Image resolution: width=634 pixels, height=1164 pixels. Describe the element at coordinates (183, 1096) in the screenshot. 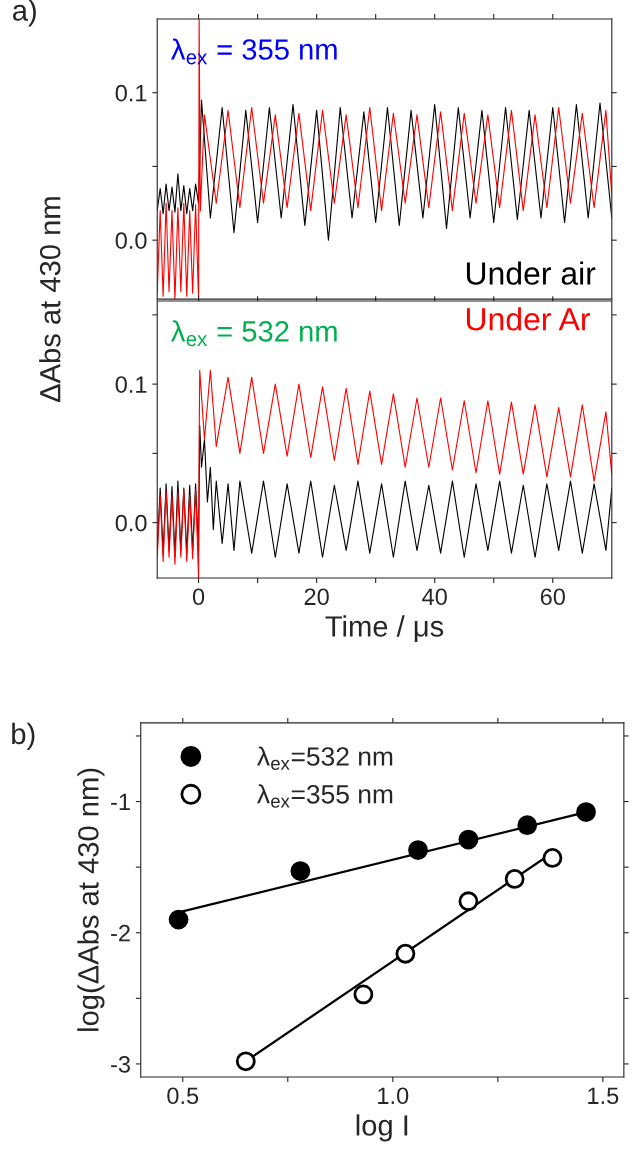

I see `x-tick-label: 0.5` at that location.